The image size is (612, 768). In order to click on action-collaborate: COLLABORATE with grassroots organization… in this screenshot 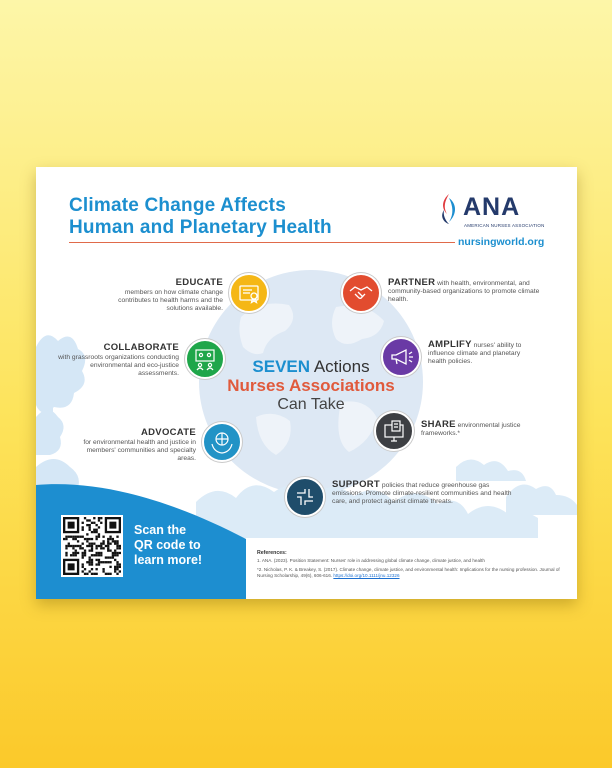, I will do `click(117, 360)`.